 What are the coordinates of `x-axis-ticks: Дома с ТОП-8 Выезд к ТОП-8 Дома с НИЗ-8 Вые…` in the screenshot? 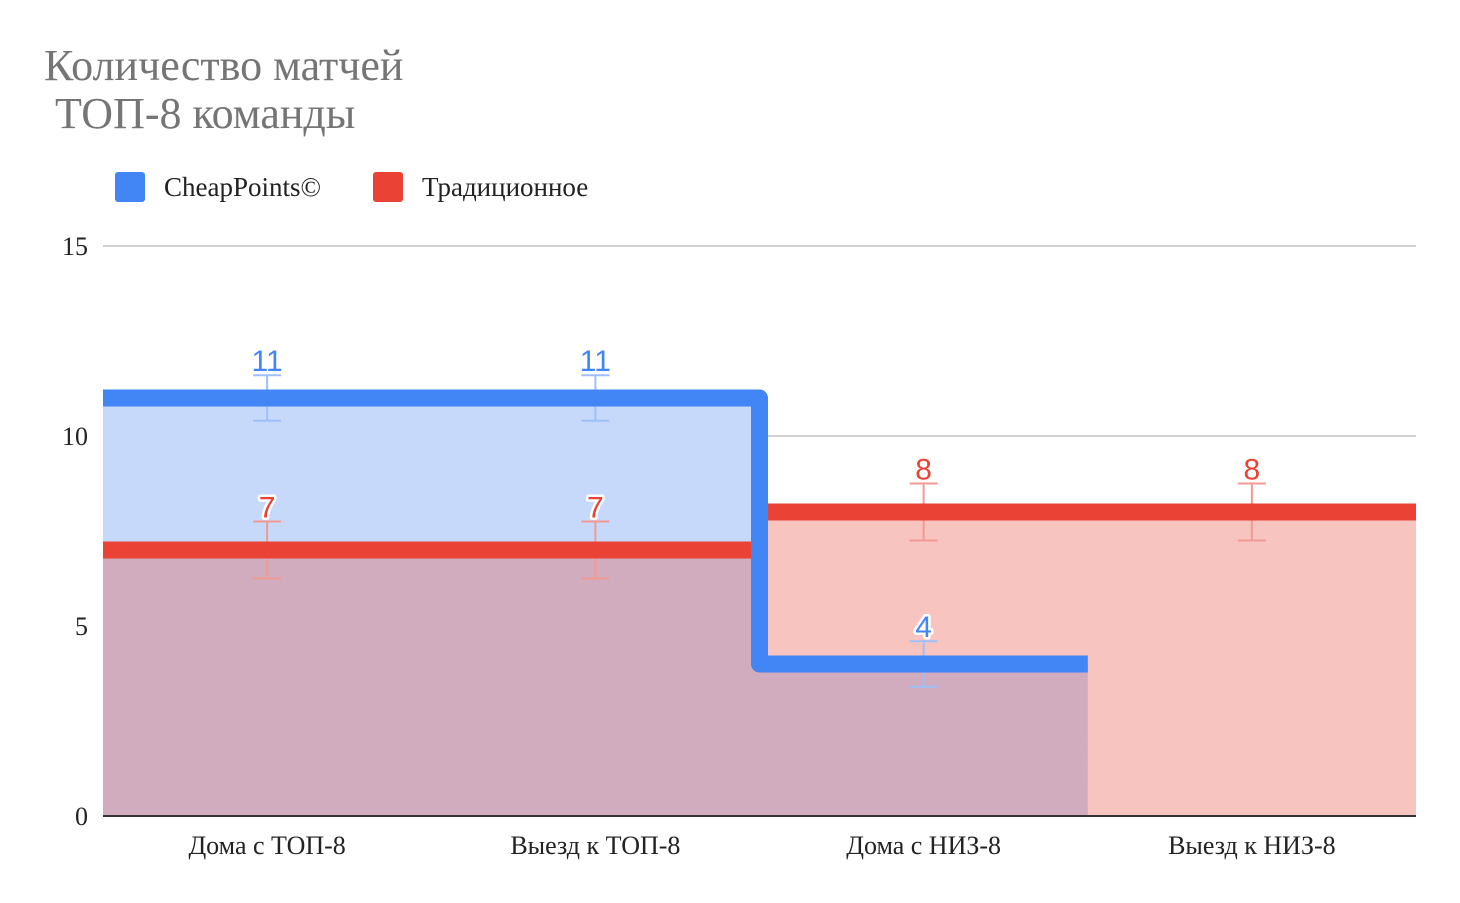 It's located at (761, 845).